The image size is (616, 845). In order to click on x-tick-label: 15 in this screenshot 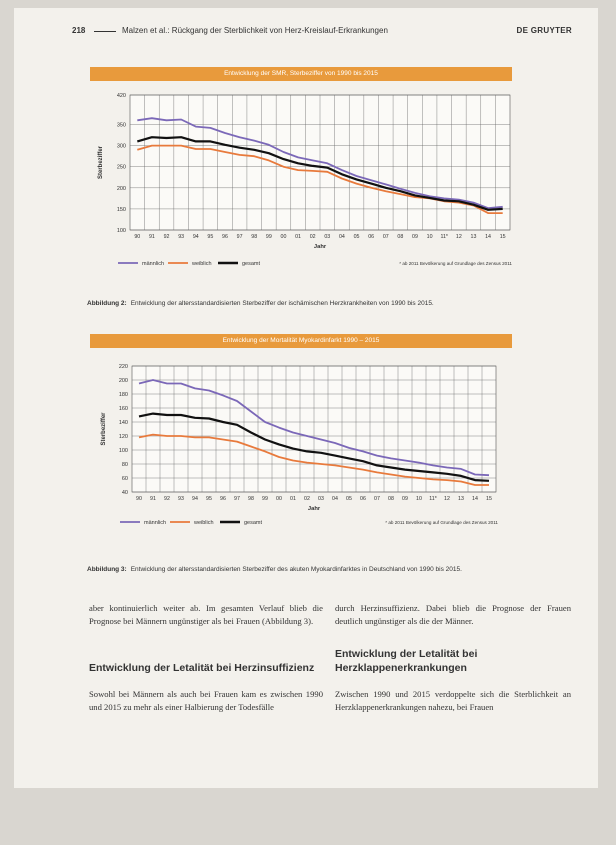, I will do `click(489, 499)`.